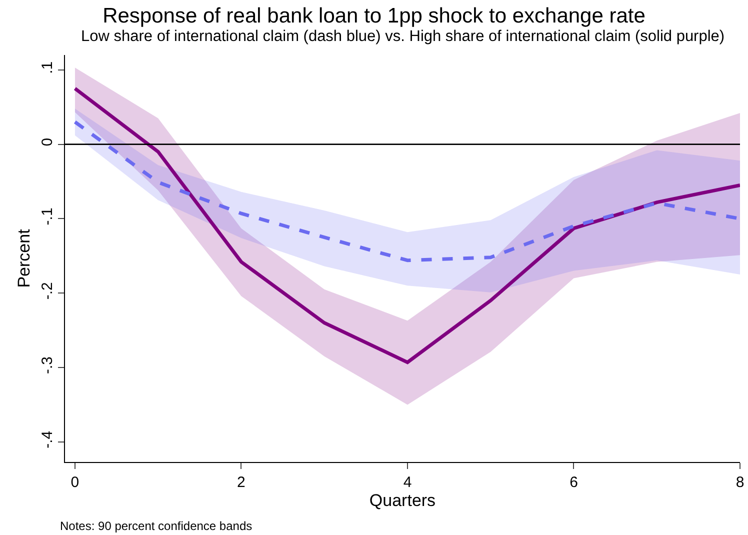  I want to click on x-tick-label: 4, so click(407, 482).